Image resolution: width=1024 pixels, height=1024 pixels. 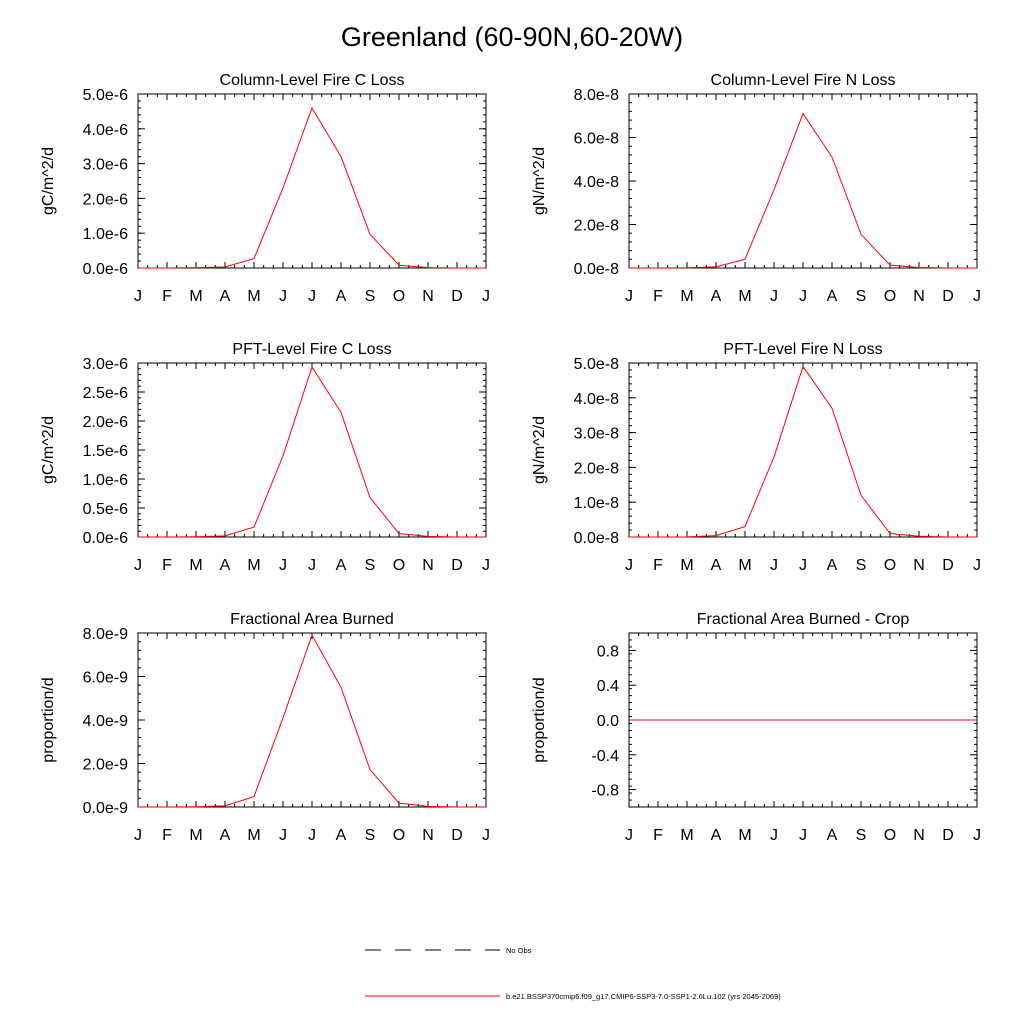 What do you see at coordinates (539, 181) in the screenshot?
I see `y-axis-label: gN/m^2/d` at bounding box center [539, 181].